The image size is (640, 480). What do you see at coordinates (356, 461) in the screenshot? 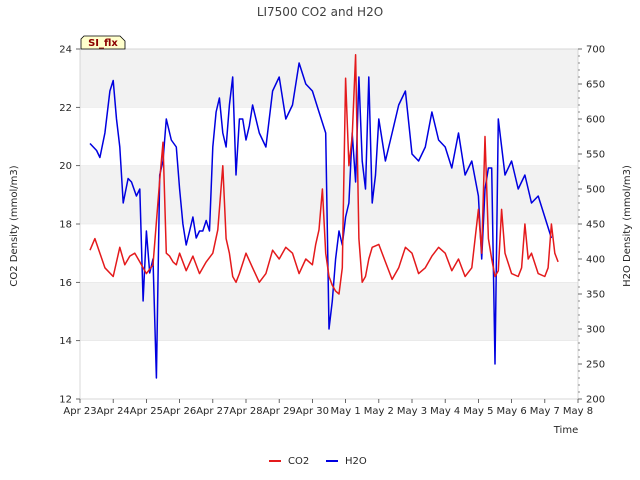
I see `legend-h2o-label: H2O` at bounding box center [356, 461].